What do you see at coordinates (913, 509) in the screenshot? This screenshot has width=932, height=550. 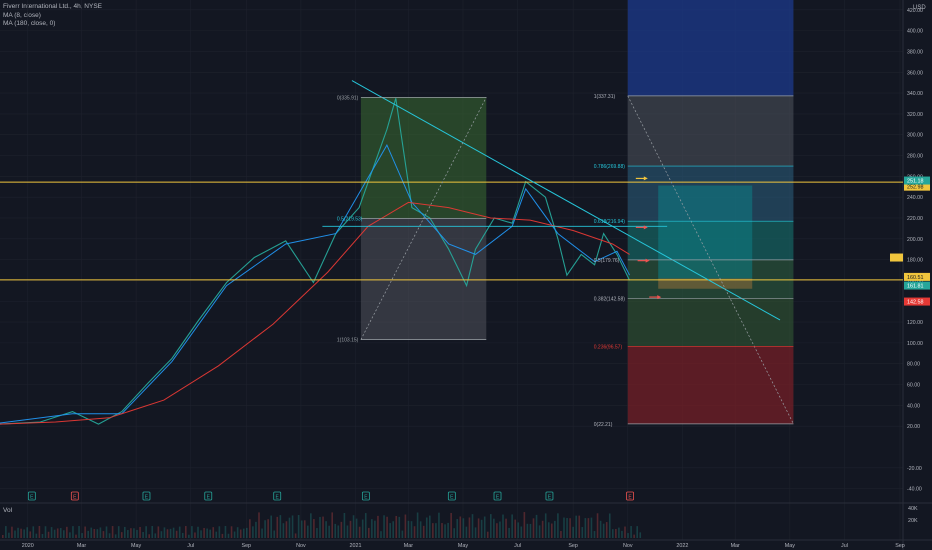 I see `volume-tick-0: 40K` at bounding box center [913, 509].